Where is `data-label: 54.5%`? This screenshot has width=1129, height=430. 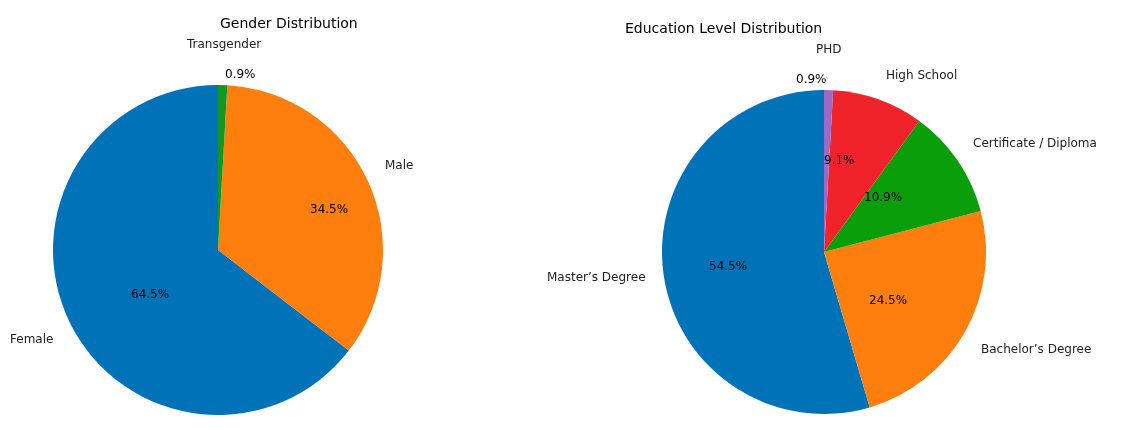
data-label: 54.5% is located at coordinates (728, 266).